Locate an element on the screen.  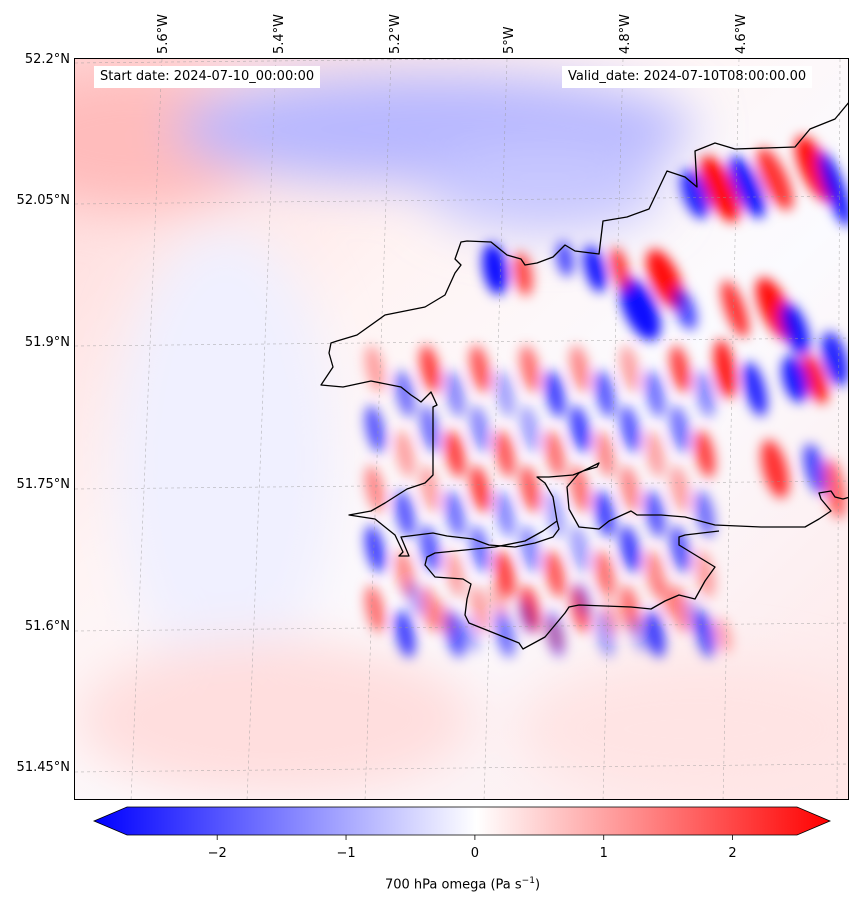
colorbar-ticks: −2 −1 0 1 2 is located at coordinates (472, 848).